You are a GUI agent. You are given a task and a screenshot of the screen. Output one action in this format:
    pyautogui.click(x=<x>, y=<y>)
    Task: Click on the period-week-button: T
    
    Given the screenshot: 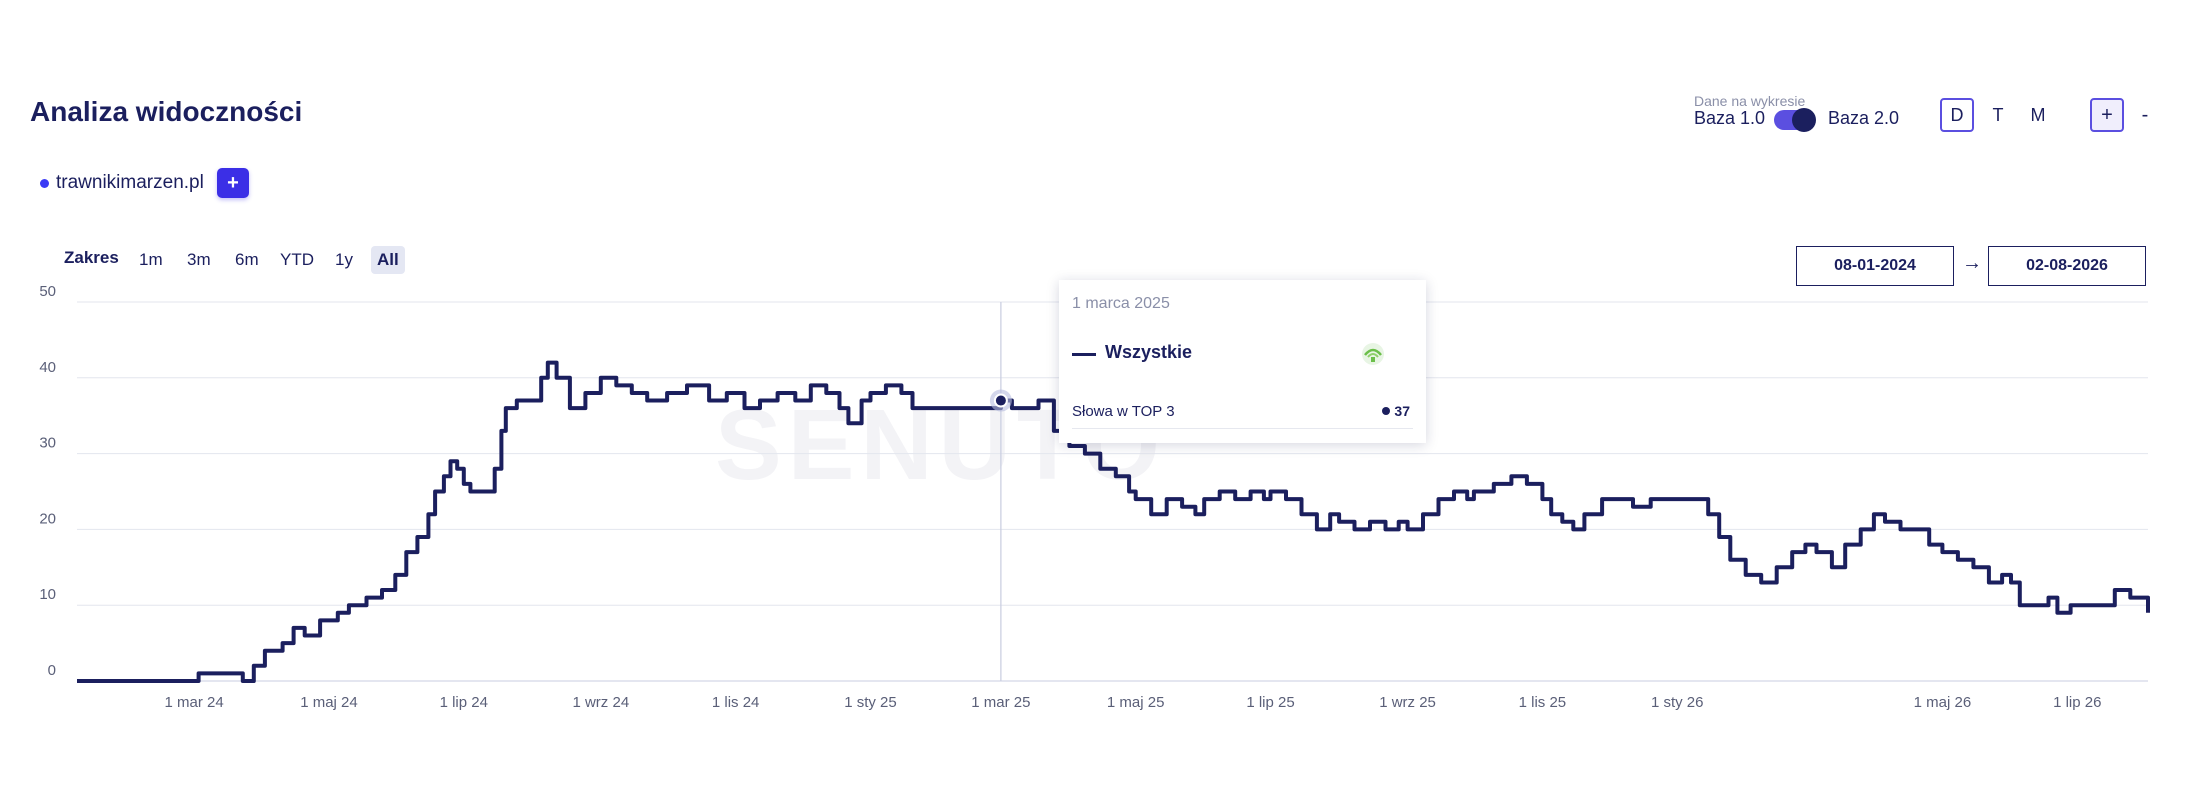 What is the action you would take?
    pyautogui.click(x=1998, y=114)
    